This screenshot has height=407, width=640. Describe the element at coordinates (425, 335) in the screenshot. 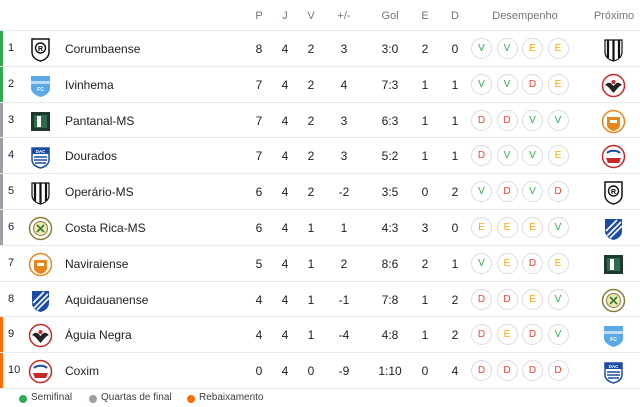

I see `cell-draws: 1` at that location.